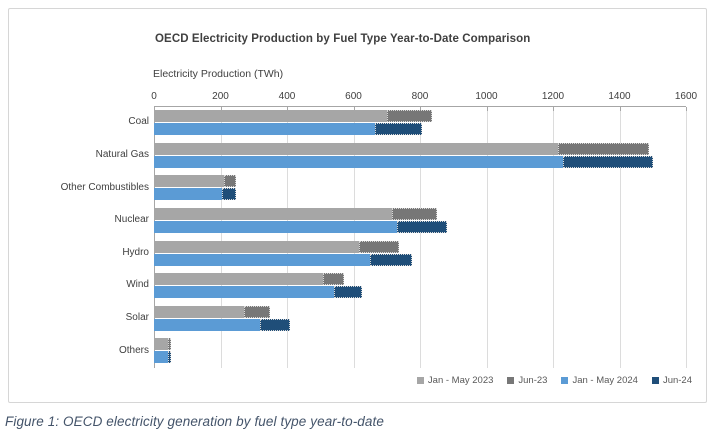  What do you see at coordinates (353, 96) in the screenshot?
I see `x-tick-label: 600` at bounding box center [353, 96].